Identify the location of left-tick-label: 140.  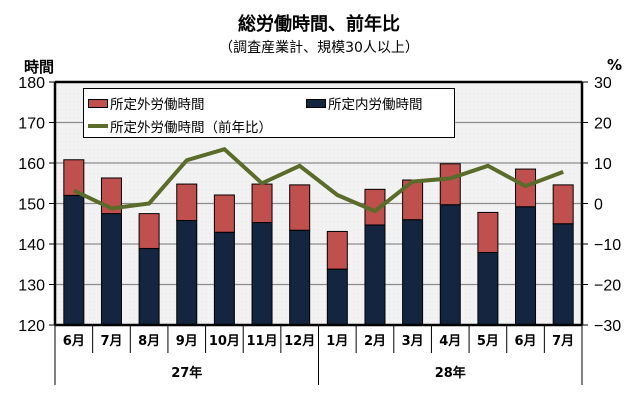
(31, 245).